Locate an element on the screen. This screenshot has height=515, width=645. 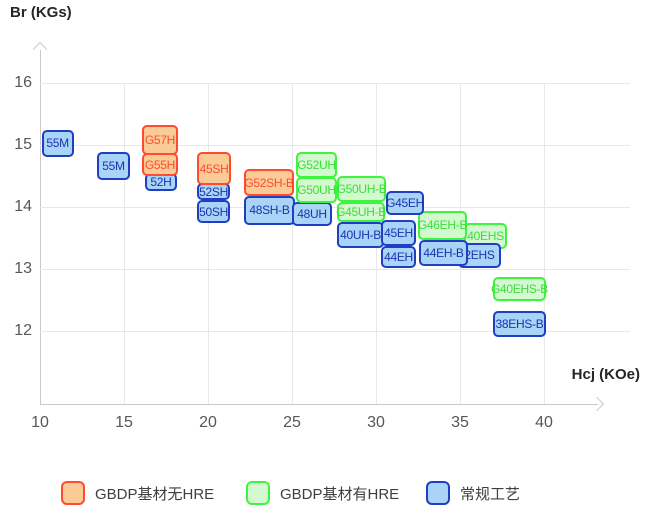
grade-box: G52SH-B is located at coordinates (268, 182).